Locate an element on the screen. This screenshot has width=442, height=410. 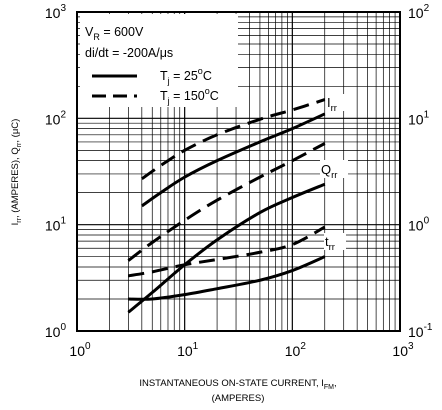
y-left-tick-label: 10⁰ is located at coordinates (56, 331).